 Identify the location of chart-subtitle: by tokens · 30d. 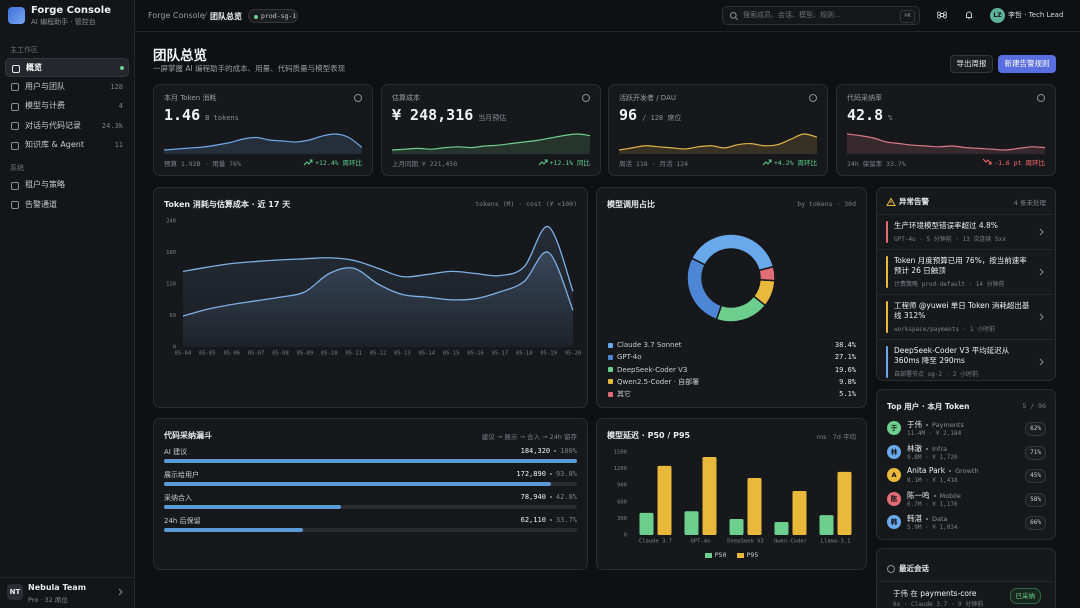
(826, 204).